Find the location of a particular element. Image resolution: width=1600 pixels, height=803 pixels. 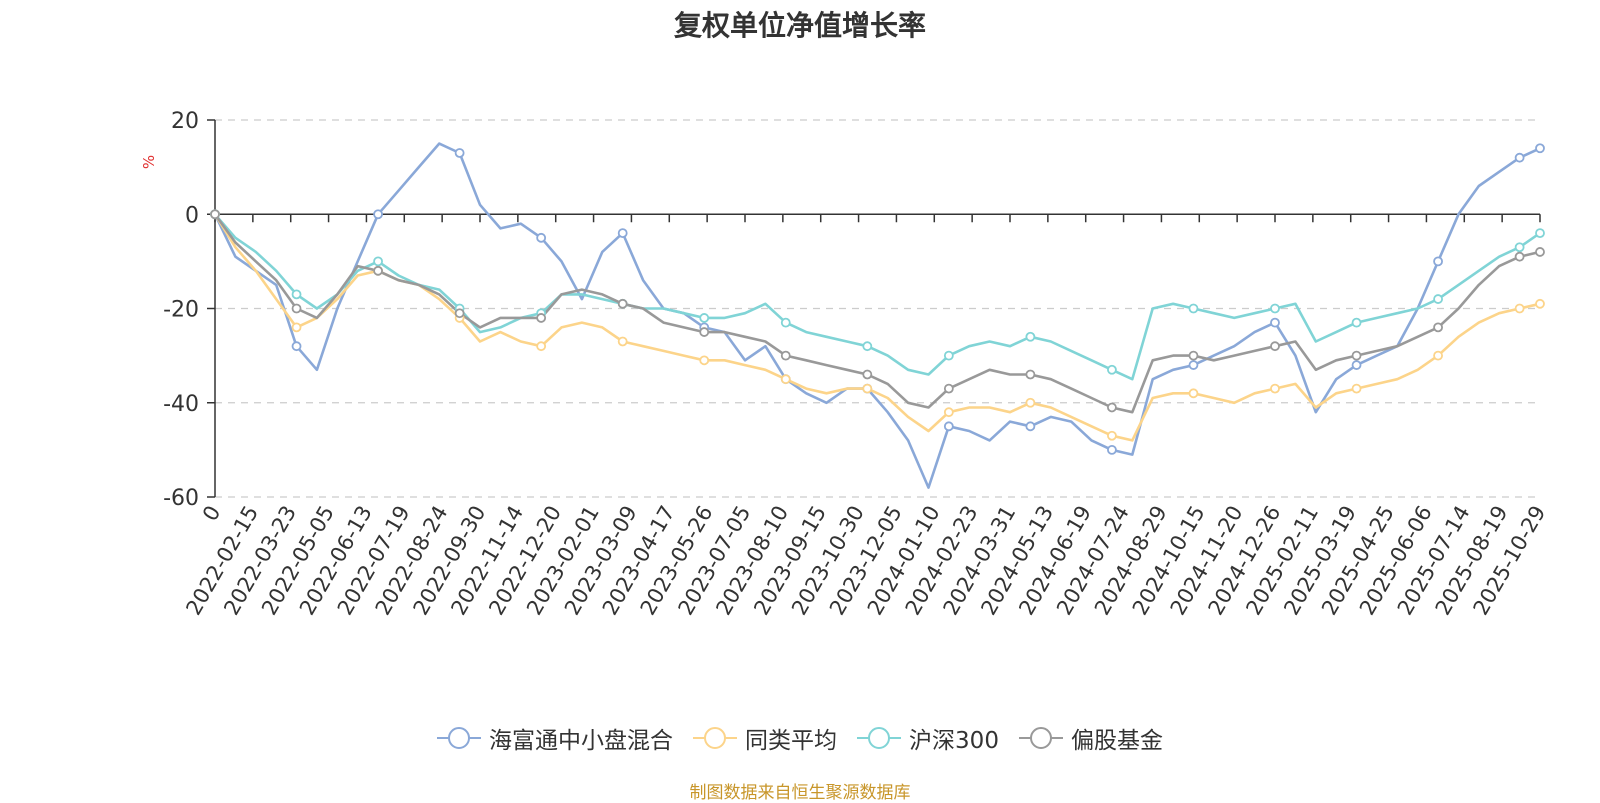

x-tick-label-0: 0 is located at coordinates (211, 514).